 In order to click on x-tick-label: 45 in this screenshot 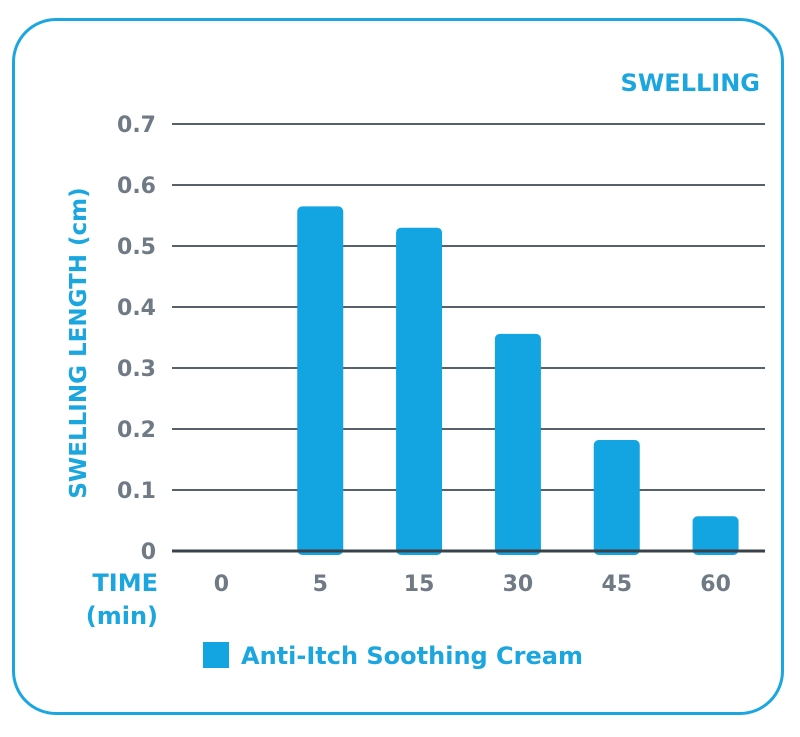, I will do `click(616, 584)`.